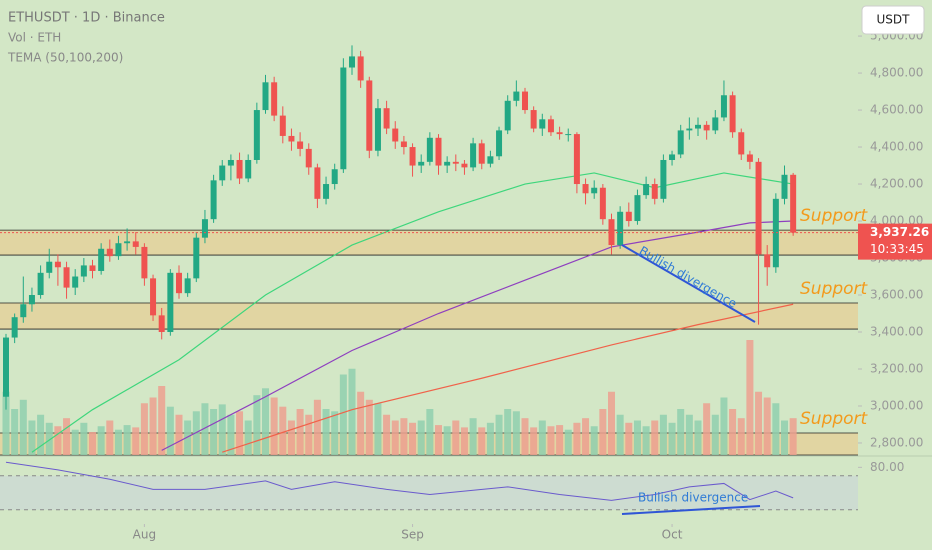 The height and width of the screenshot is (550, 932). I want to click on volume-label: Vol · ETH, so click(34, 38).